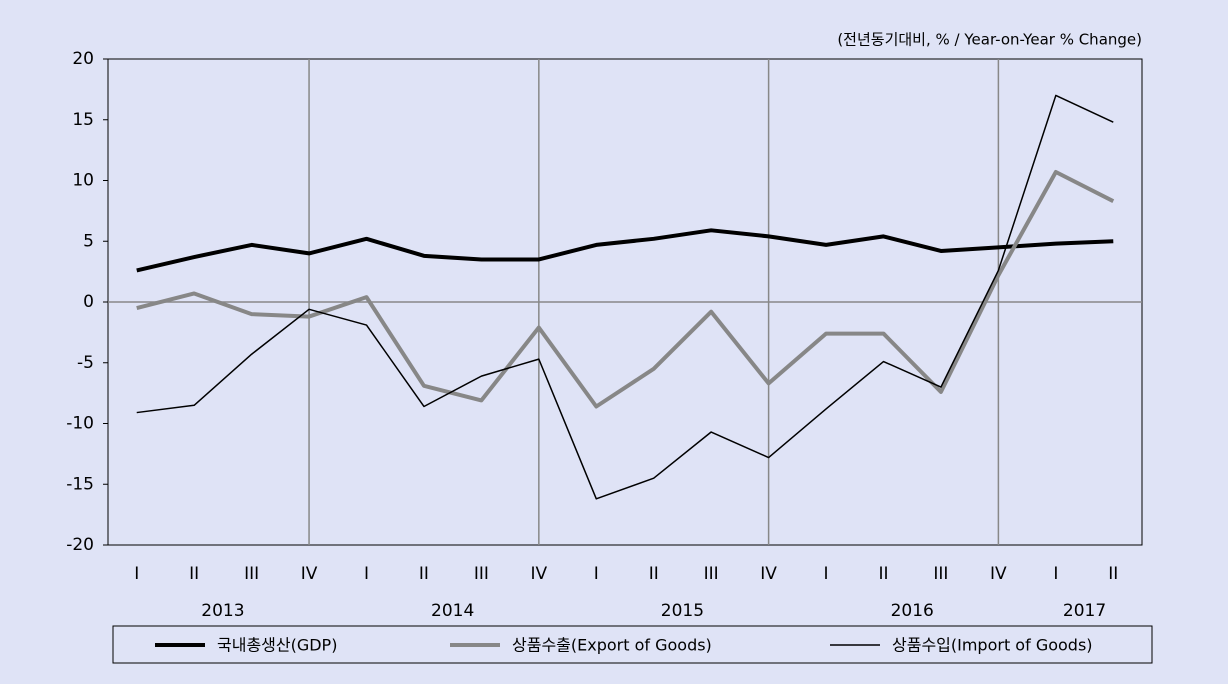 This screenshot has height=684, width=1228. I want to click on unit-note: (전년동기대비, % / Year-on-Year % Change), so click(989, 40).